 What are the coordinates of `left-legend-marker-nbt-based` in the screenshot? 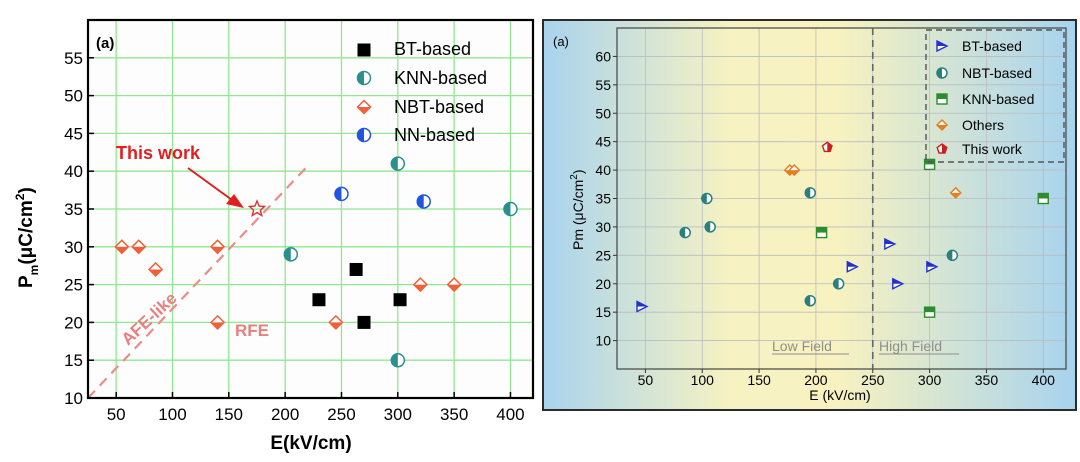 It's located at (364, 107).